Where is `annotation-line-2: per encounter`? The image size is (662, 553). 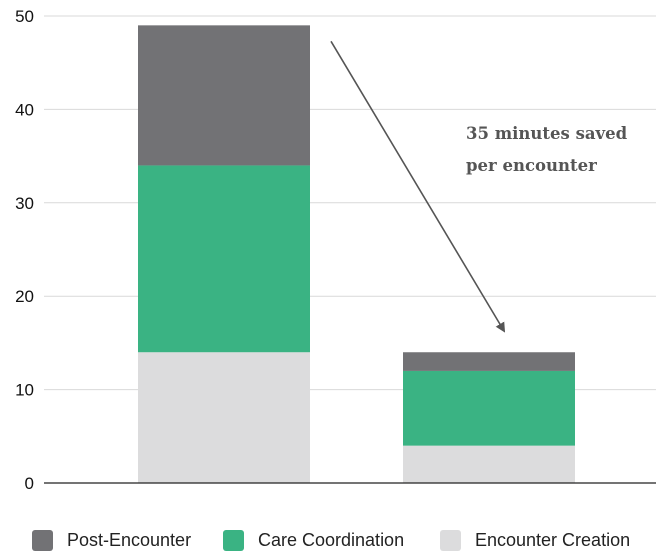 annotation-line-2: per encounter is located at coordinates (531, 165).